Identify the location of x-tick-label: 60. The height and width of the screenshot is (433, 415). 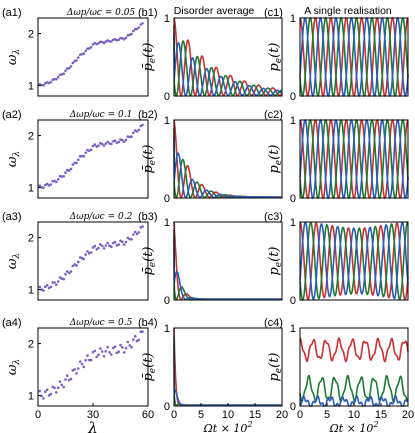
(148, 415).